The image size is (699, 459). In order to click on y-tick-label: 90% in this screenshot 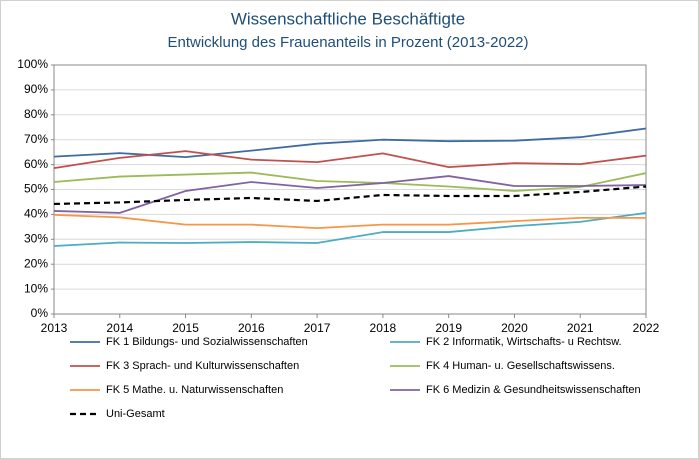, I will do `click(36, 89)`.